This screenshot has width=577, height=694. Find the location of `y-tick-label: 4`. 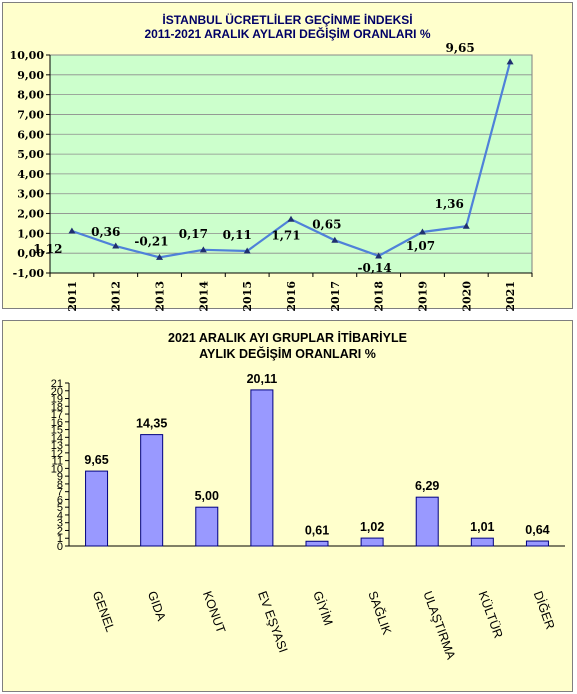

y-tick-label: 4 is located at coordinates (60, 516).